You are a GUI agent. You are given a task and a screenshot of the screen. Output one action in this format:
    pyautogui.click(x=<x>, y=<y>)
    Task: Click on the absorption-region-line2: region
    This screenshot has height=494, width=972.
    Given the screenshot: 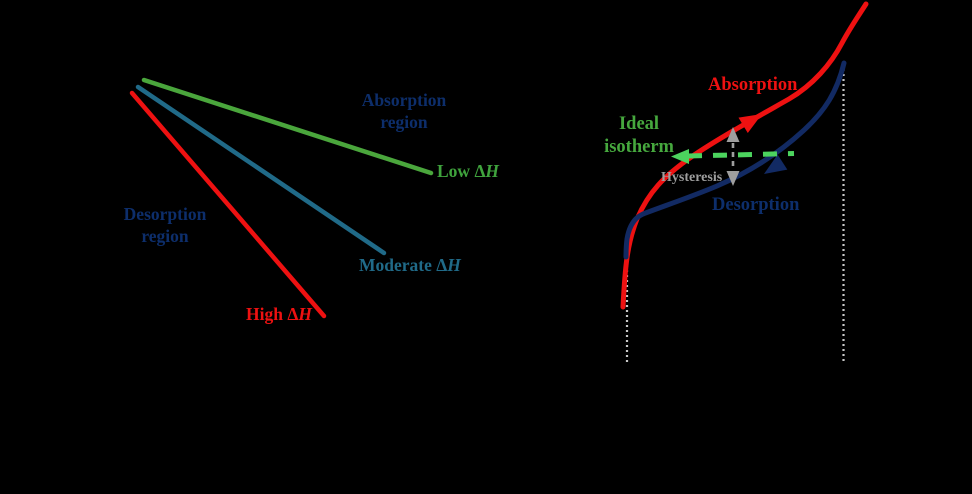 What is the action you would take?
    pyautogui.click(x=404, y=121)
    